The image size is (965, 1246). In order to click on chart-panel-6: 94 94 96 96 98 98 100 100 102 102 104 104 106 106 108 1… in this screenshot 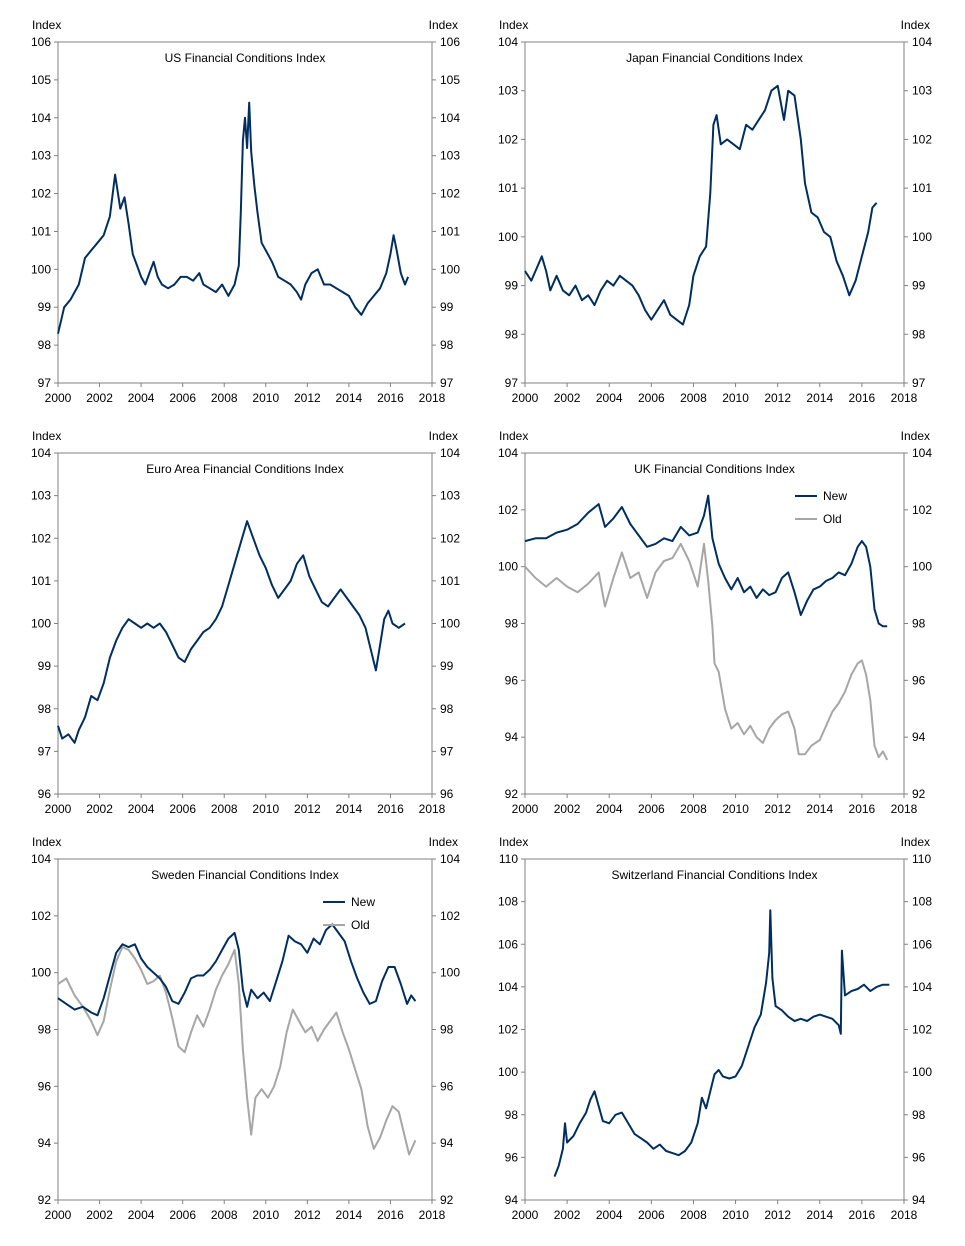, I will do `click(715, 1028)`.